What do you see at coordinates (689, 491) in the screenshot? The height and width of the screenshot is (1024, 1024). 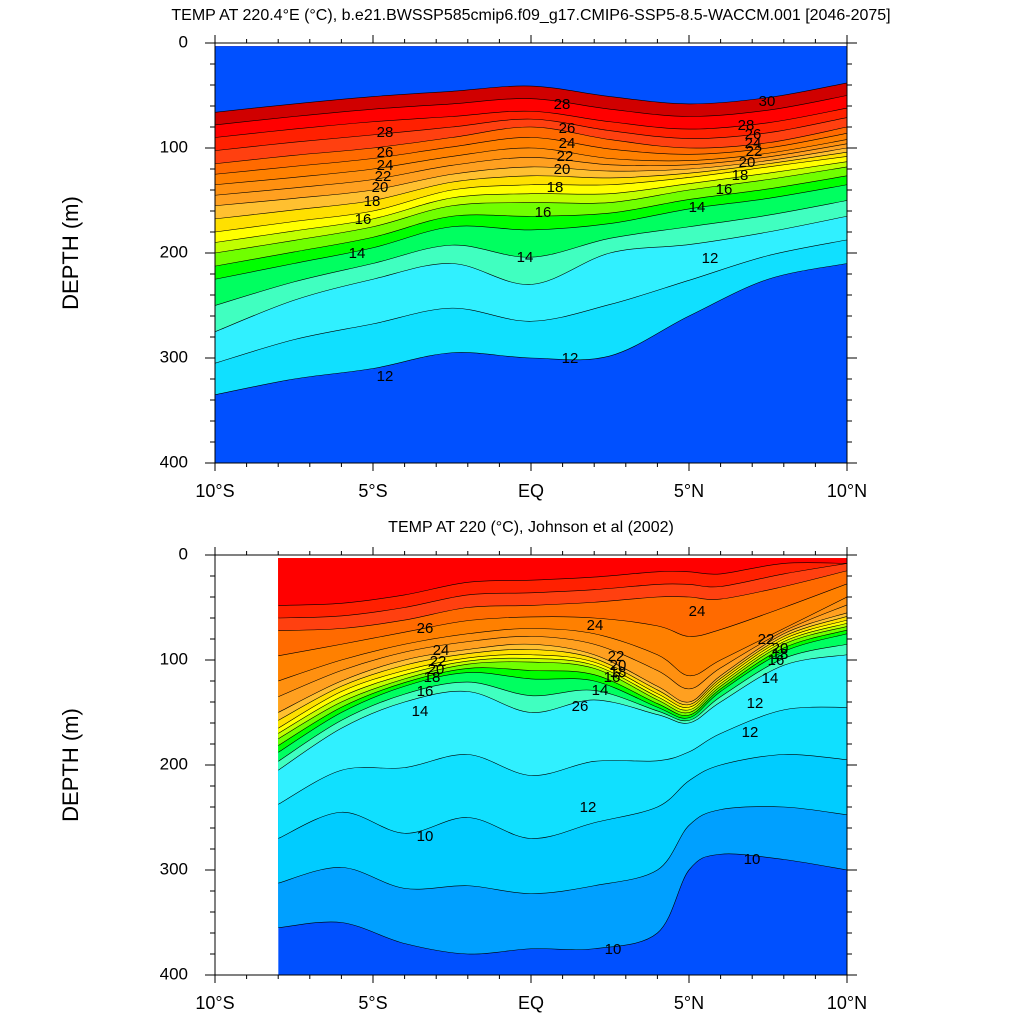 I see `x-tick-label: 5°N` at bounding box center [689, 491].